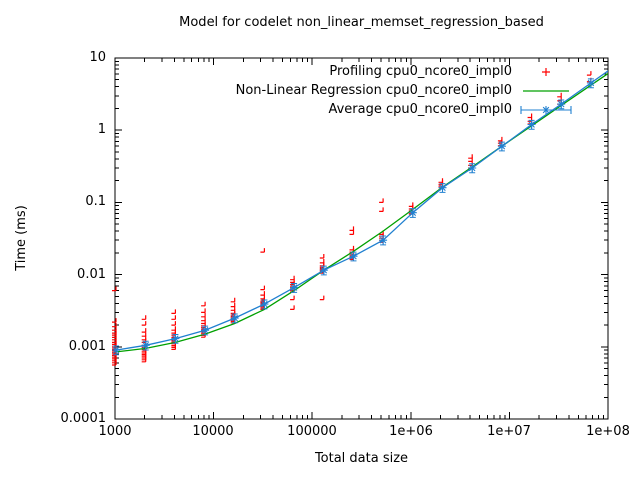  What do you see at coordinates (509, 431) in the screenshot?
I see `x-tick-label: 1e+07` at bounding box center [509, 431].